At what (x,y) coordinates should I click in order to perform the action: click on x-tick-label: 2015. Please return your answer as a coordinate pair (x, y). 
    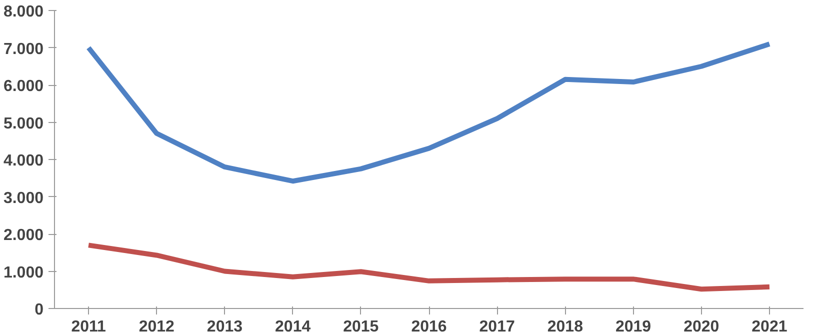
    Looking at the image, I should click on (361, 326).